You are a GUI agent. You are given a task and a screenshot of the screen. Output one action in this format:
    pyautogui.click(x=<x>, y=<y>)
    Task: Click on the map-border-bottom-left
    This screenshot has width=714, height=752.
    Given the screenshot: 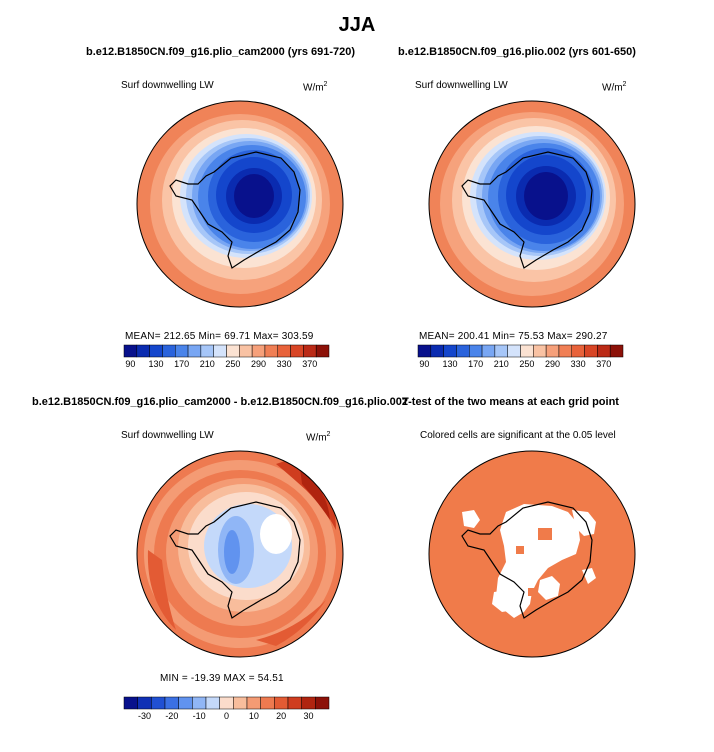 What is the action you would take?
    pyautogui.click(x=240, y=554)
    